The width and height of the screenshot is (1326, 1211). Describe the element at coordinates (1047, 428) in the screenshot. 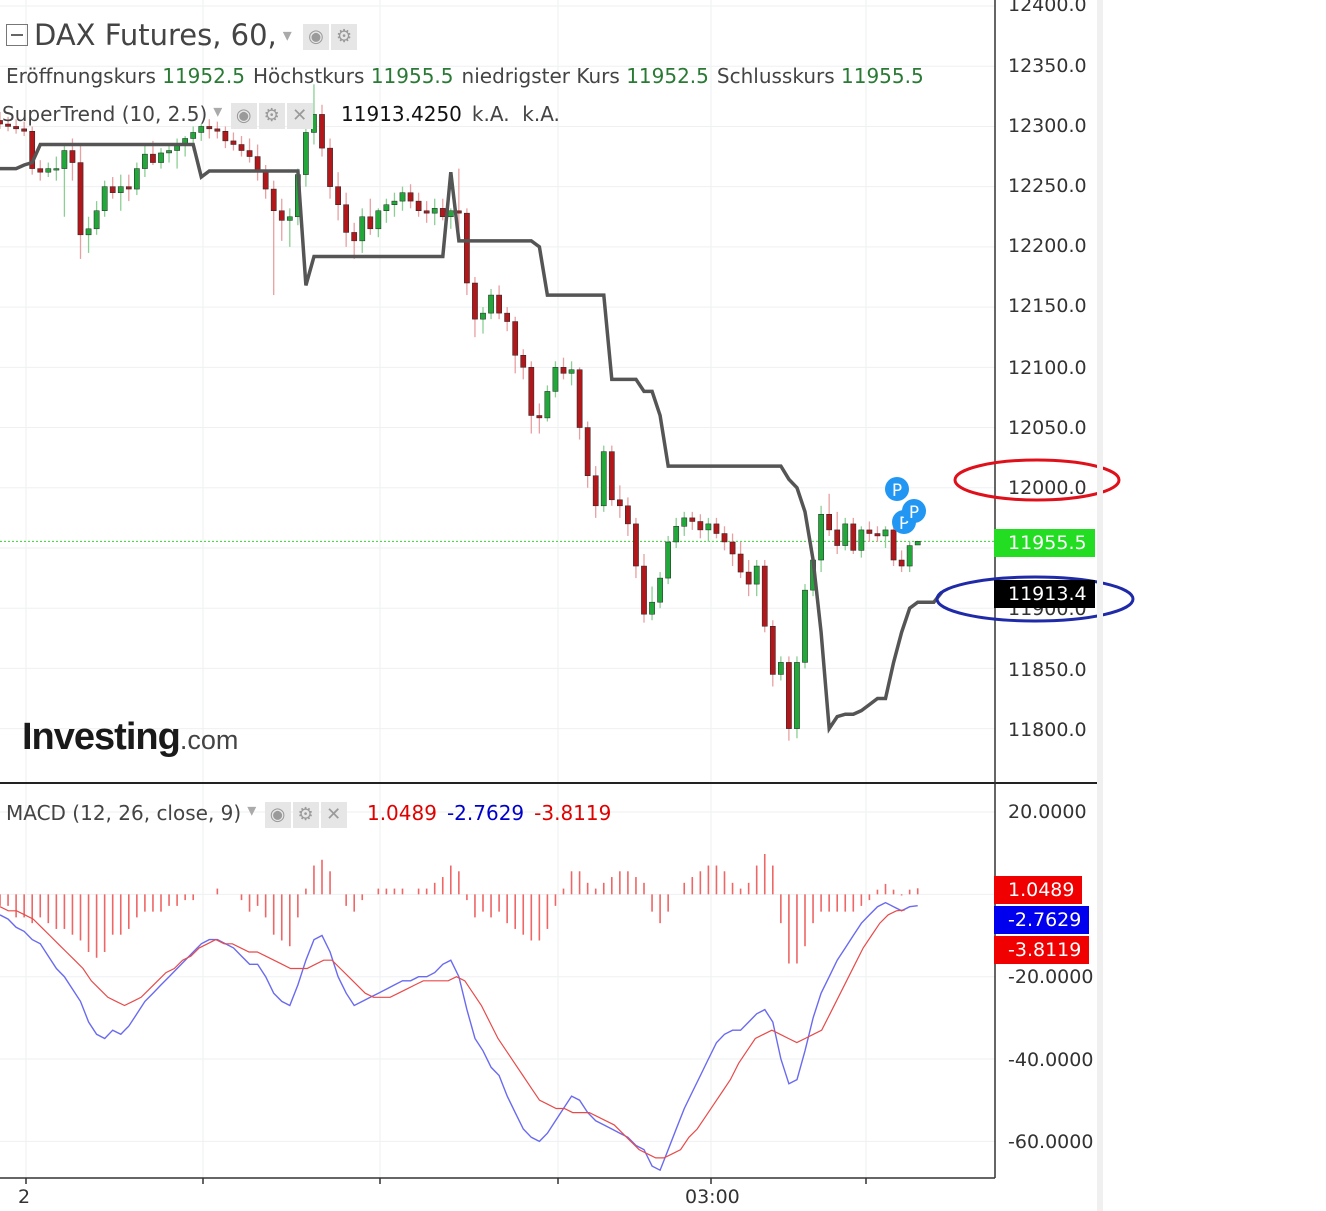

I see `price-tick: 12050.0` at that location.